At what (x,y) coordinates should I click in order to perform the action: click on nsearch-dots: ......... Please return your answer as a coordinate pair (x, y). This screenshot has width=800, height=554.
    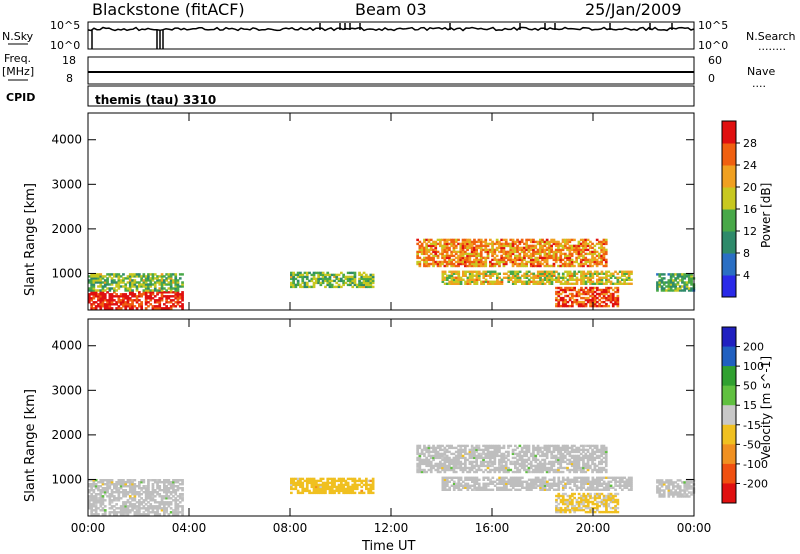
    Looking at the image, I should click on (772, 46).